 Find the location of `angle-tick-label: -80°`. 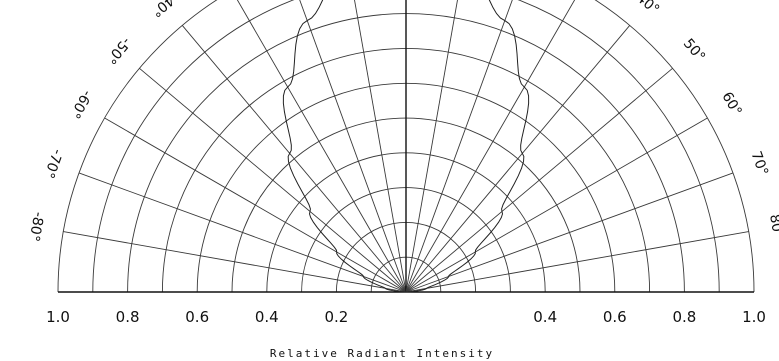

angle-tick-label: -80° is located at coordinates (35, 227).